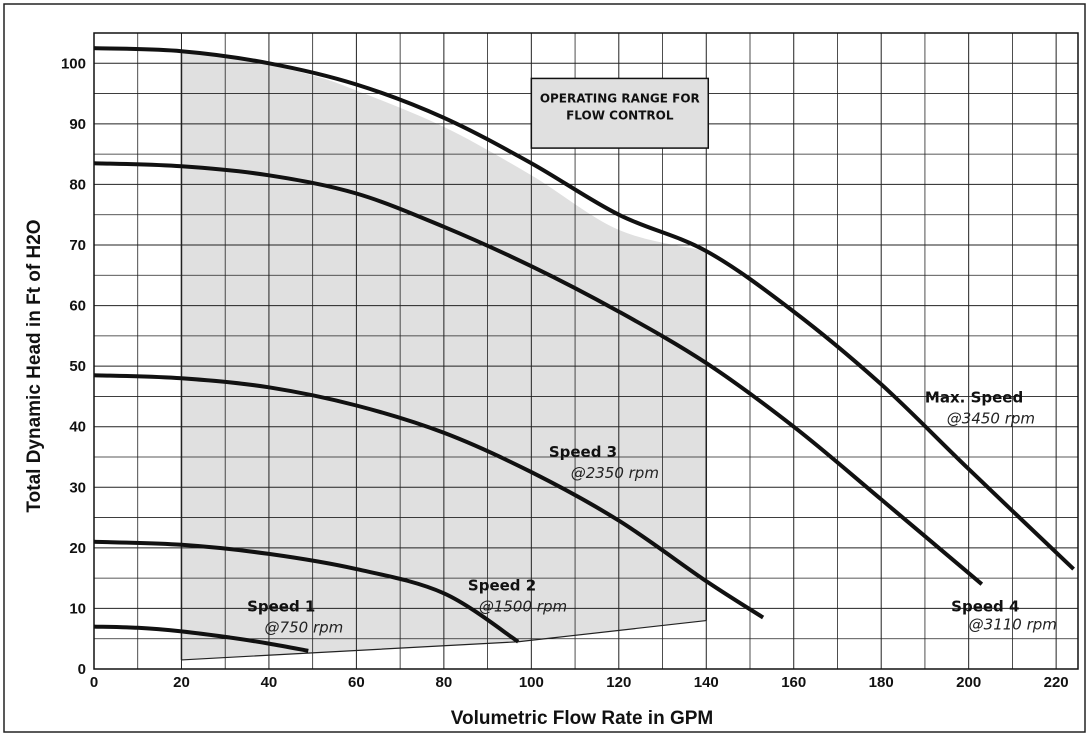 Image resolution: width=1089 pixels, height=736 pixels. What do you see at coordinates (73, 63) in the screenshot?
I see `y-tick-label: 100` at bounding box center [73, 63].